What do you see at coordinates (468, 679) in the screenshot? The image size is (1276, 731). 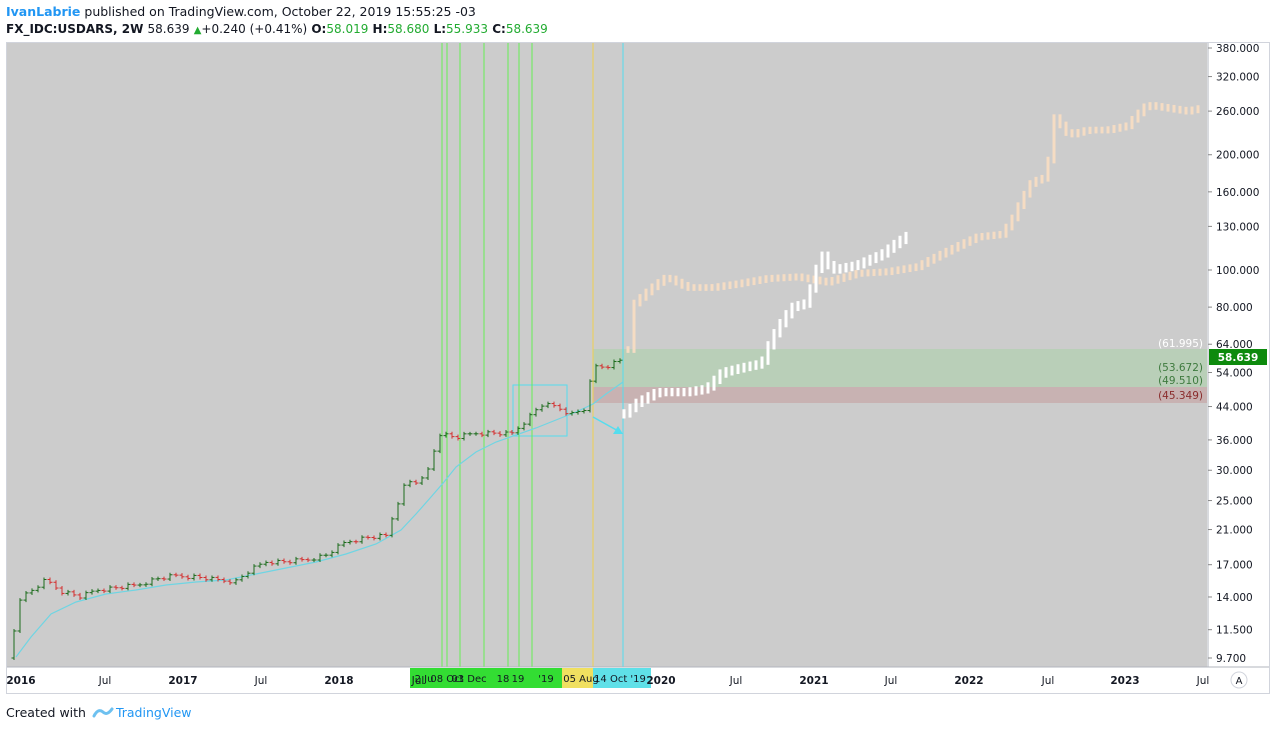 I see `date-marker-label: 03 Dec` at bounding box center [468, 679].